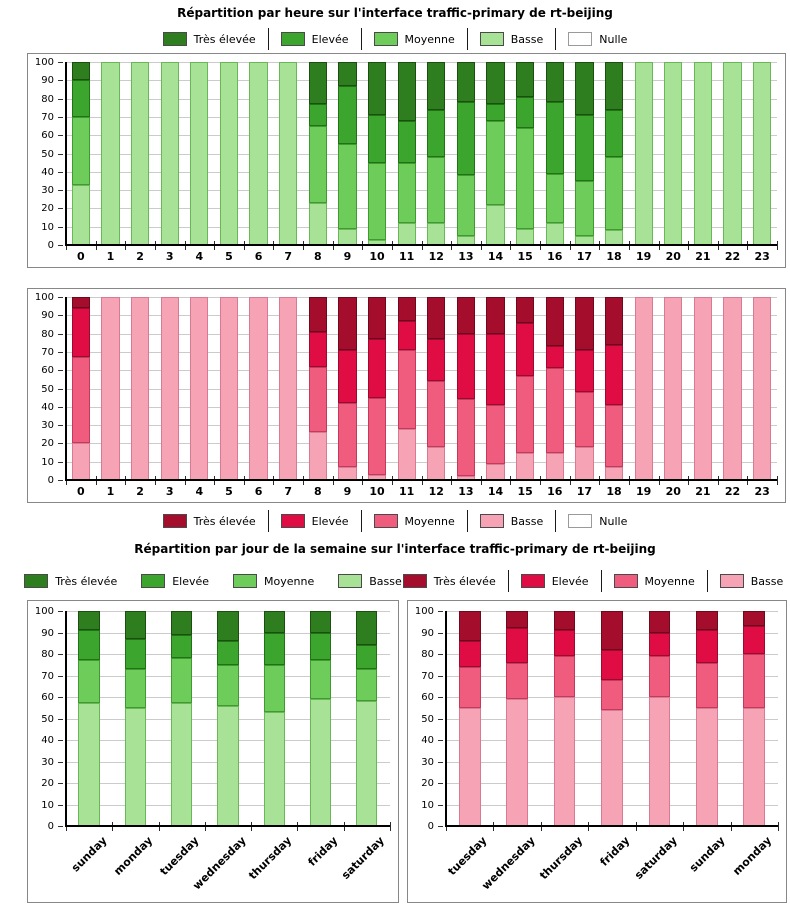 The width and height of the screenshot is (790, 905). What do you see at coordinates (47, 444) in the screenshot?
I see `y-tick-label: 20` at bounding box center [47, 444].